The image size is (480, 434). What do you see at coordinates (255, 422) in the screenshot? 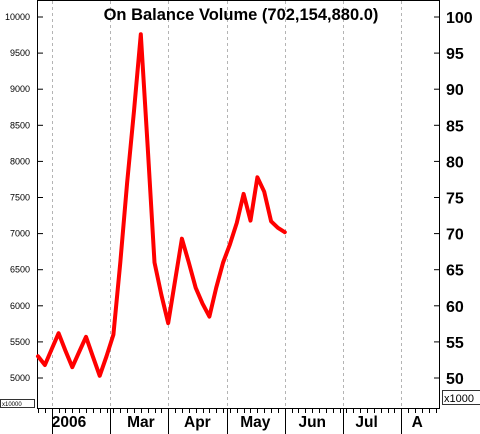
I see `x-tick-label-3: May` at bounding box center [255, 422].